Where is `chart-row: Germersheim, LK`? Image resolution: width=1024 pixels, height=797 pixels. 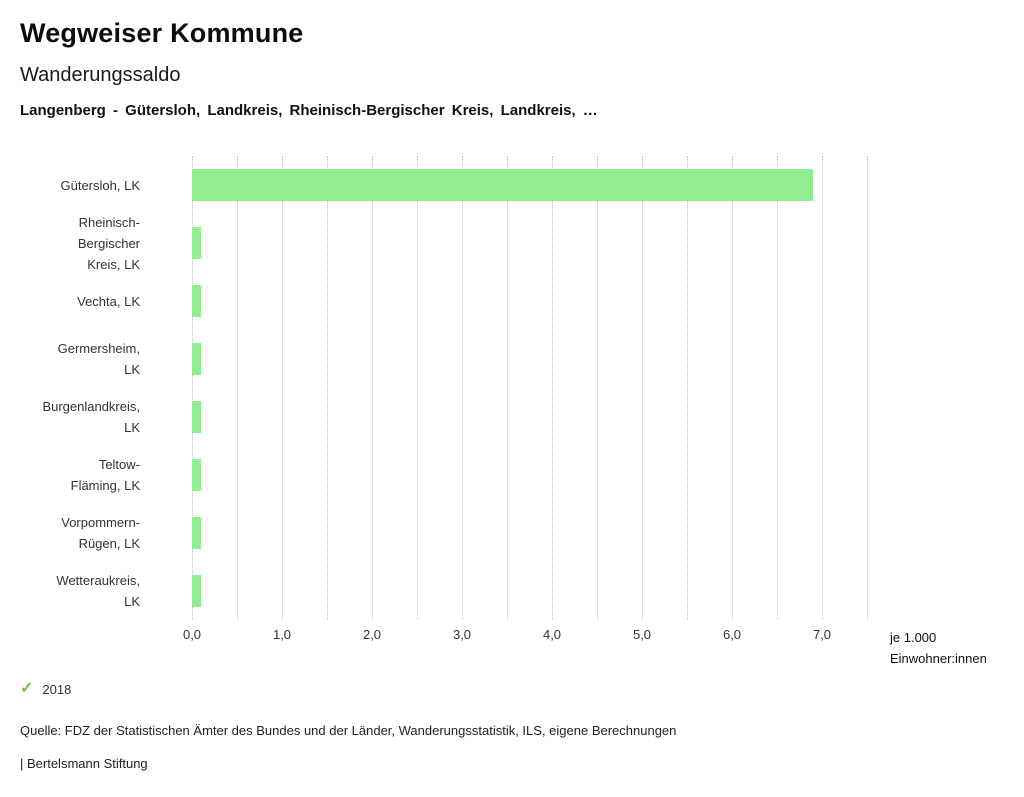
chart-row: Germersheim, LK is located at coordinates (512, 359).